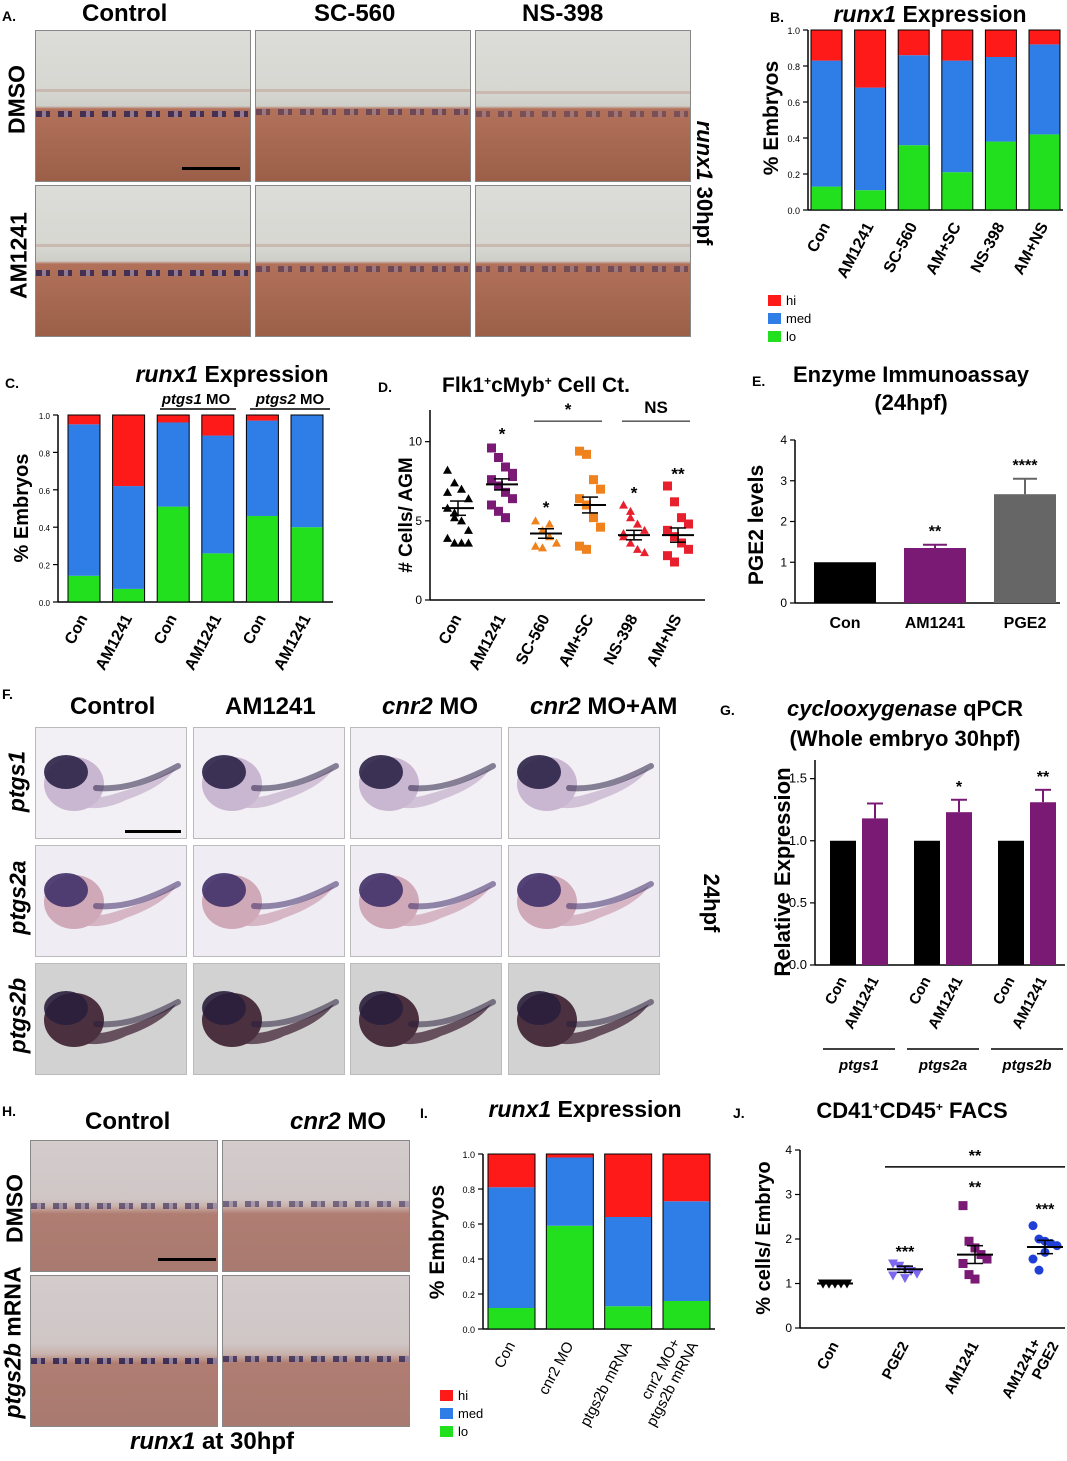  What do you see at coordinates (166, 629) in the screenshot?
I see `x-tick-label-c: Con` at bounding box center [166, 629].